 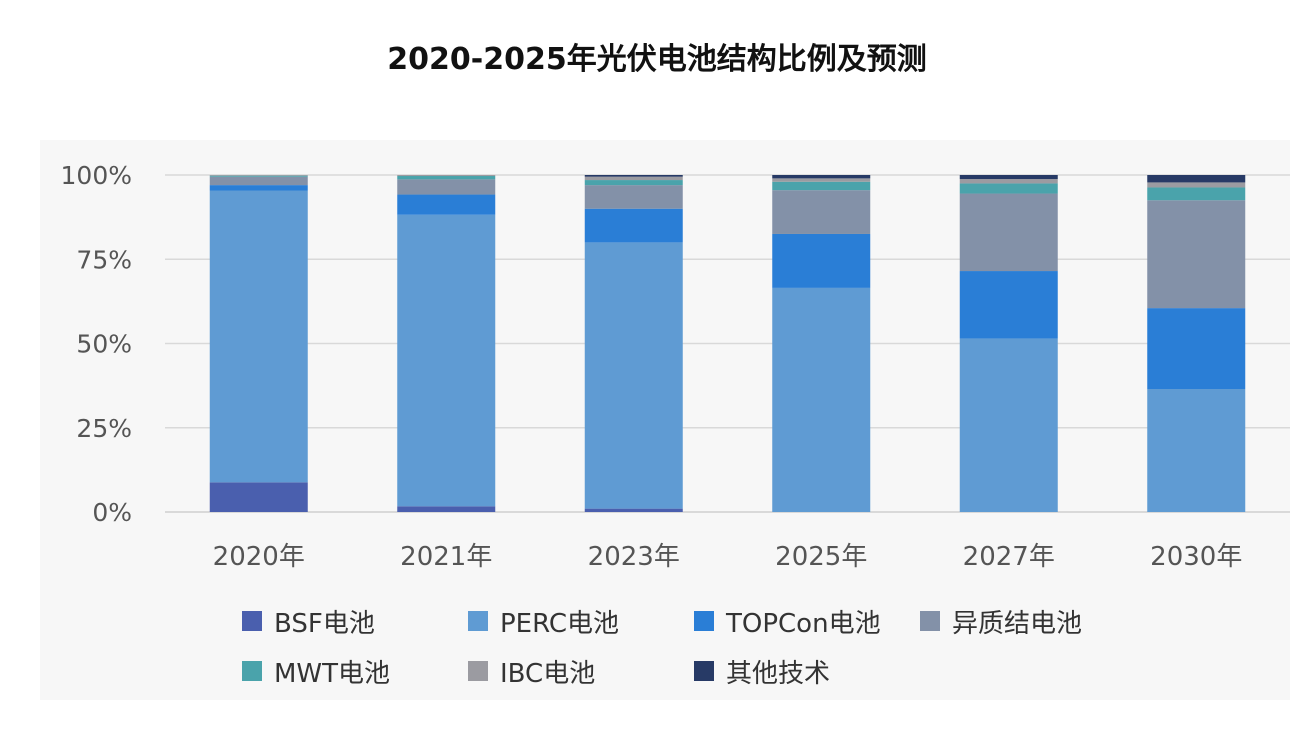 I want to click on legend-item-bsf: BSF电池, so click(x=355, y=621).